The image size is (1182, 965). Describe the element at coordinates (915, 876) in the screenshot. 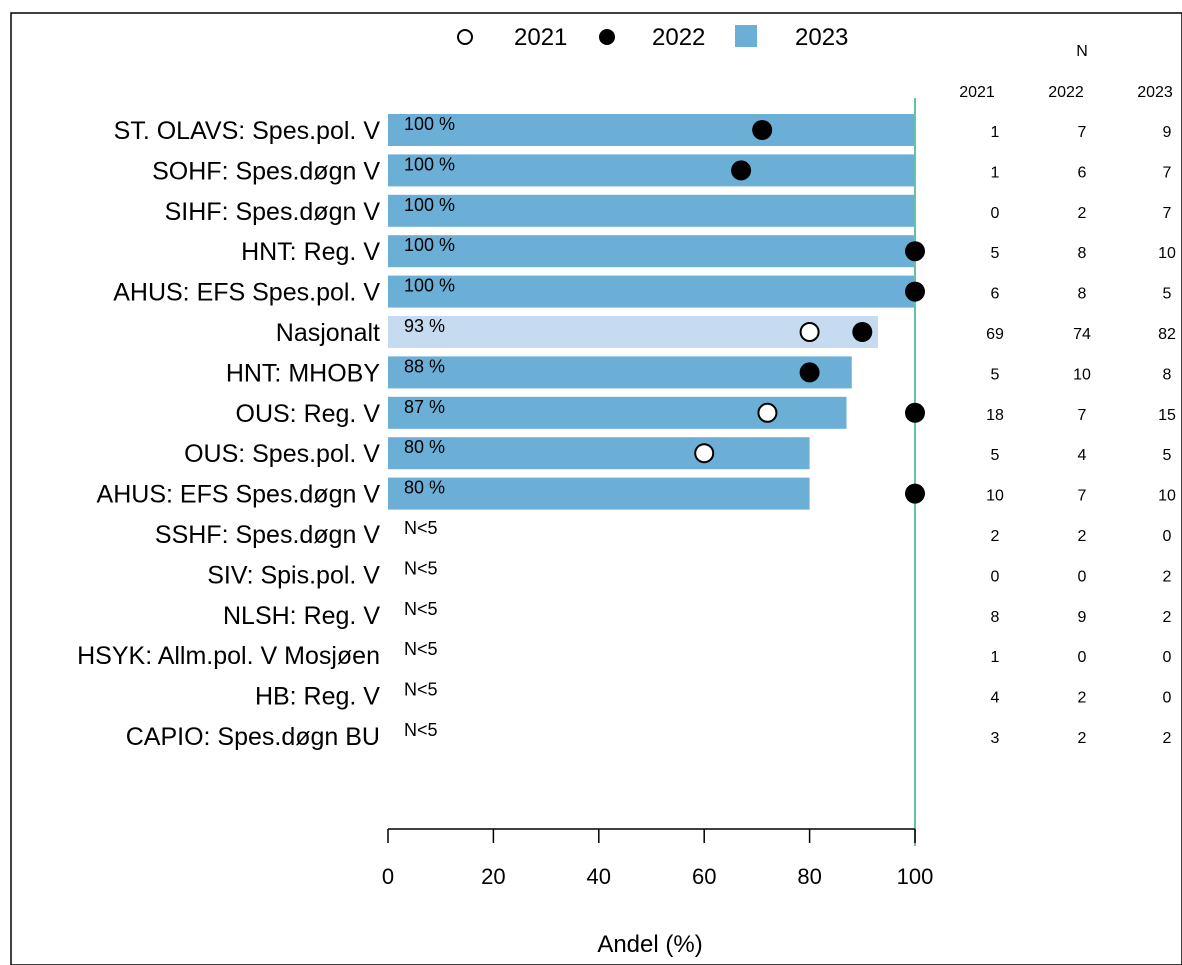

I see `x-tick-label: 100` at that location.